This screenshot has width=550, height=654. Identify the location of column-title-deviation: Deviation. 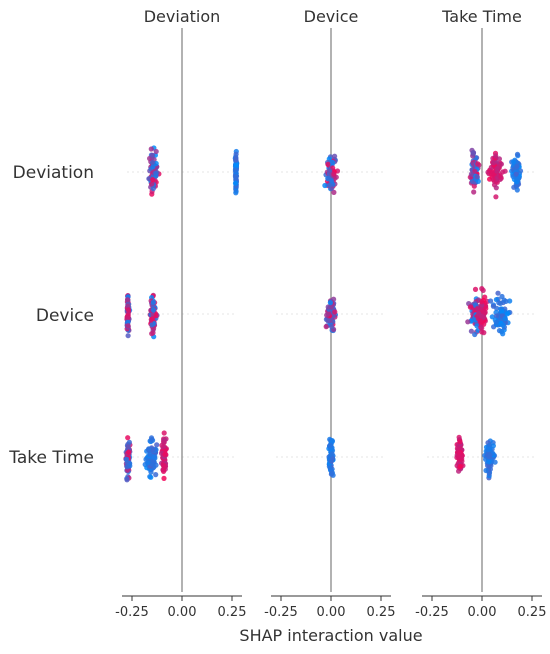
(182, 16).